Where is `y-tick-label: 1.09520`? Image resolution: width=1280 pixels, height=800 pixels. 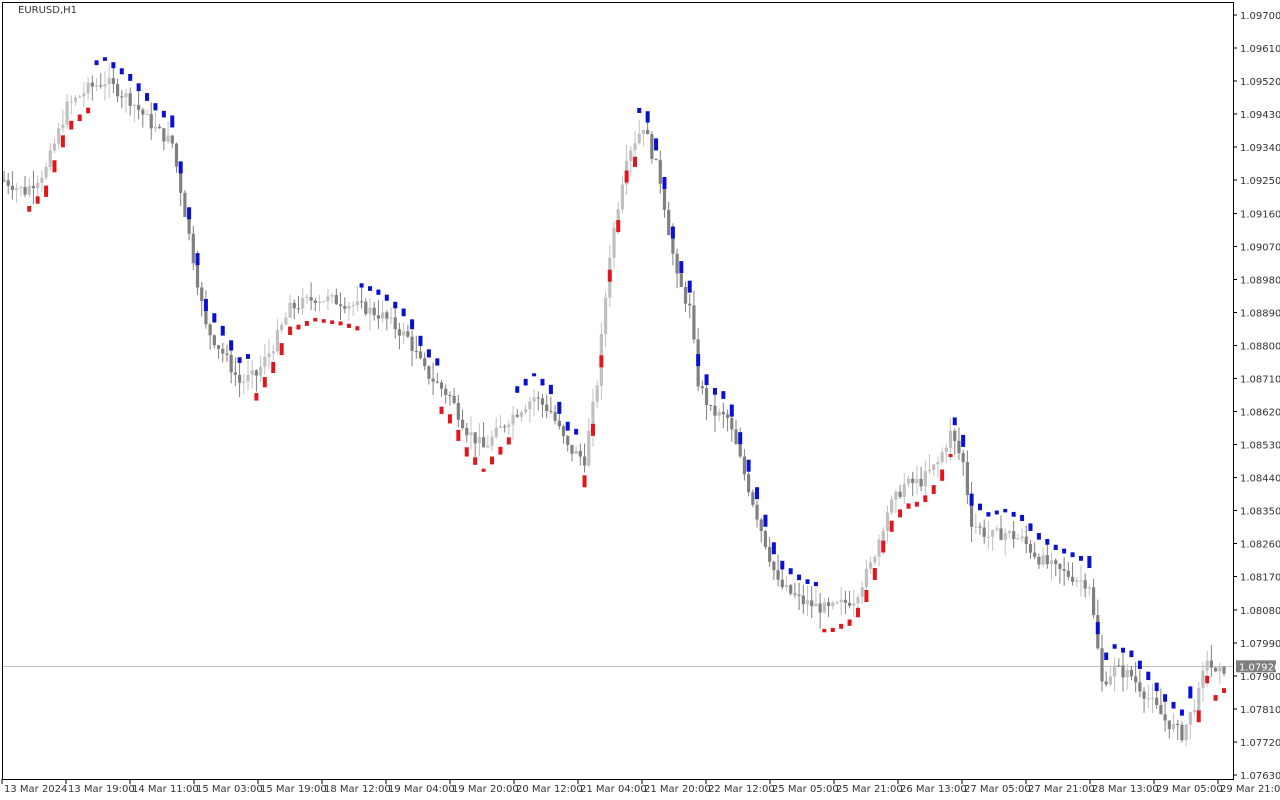 y-tick-label: 1.09520 is located at coordinates (1260, 82).